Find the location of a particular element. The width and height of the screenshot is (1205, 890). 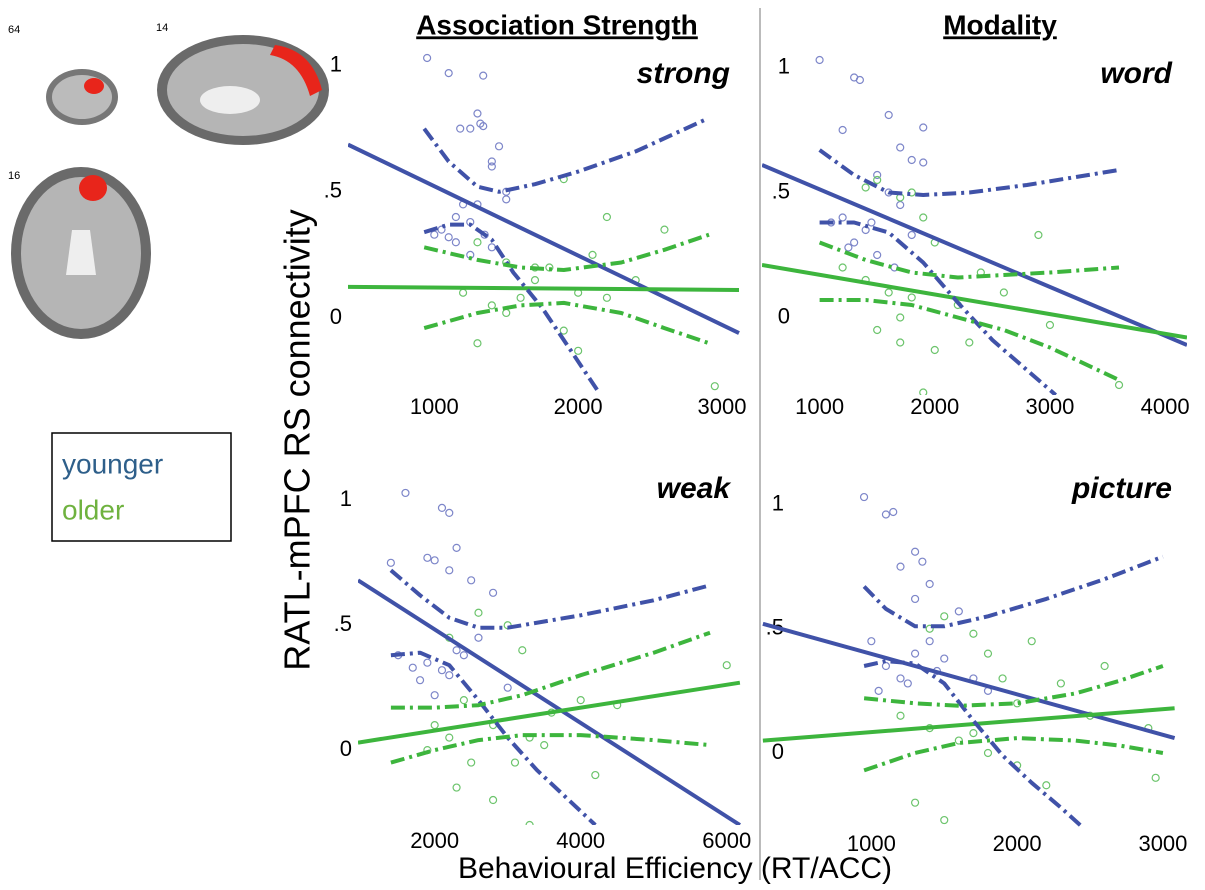

x-axis-label: Behavioural Efficiency (RT/ACC) is located at coordinates (675, 868).